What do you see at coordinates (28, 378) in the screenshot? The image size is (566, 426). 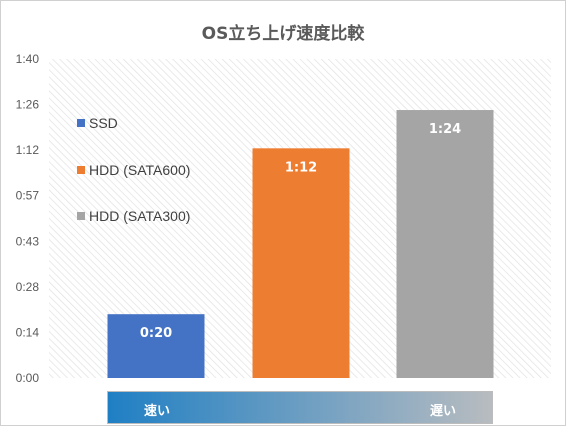 I see `y-tick-label: 0:00` at bounding box center [28, 378].